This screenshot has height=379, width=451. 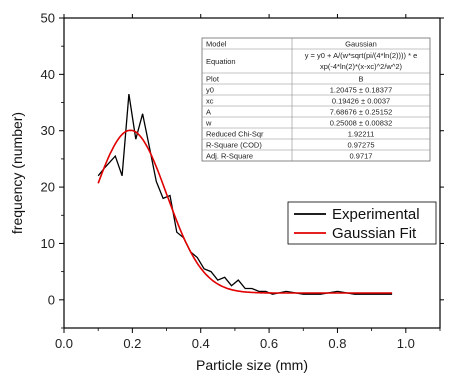 What do you see at coordinates (376, 214) in the screenshot?
I see `legend-label: Experimental` at bounding box center [376, 214].